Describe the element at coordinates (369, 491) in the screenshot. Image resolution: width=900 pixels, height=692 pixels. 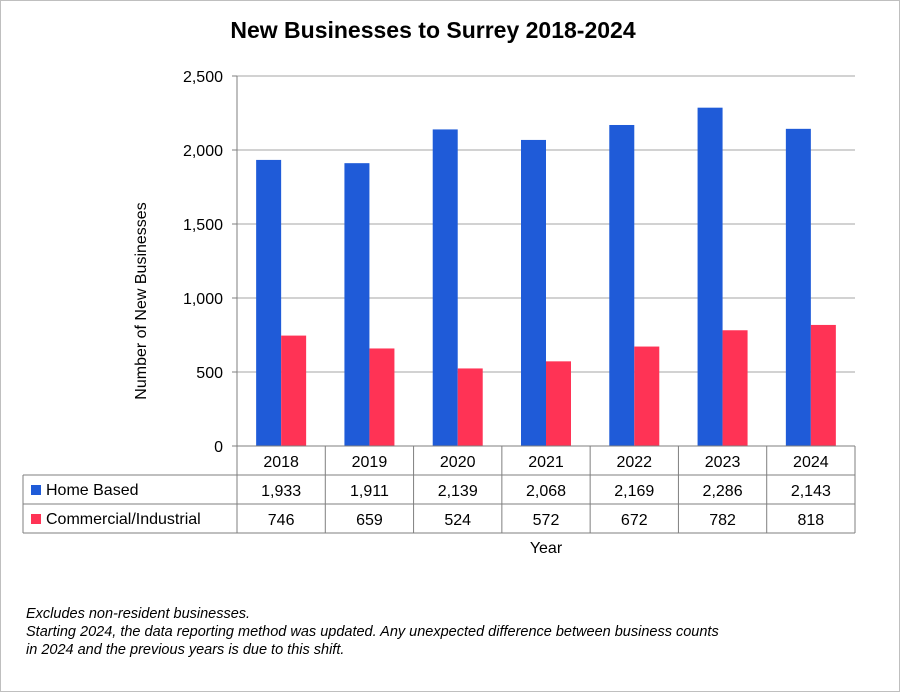
I see `data-label: 1,911` at that location.